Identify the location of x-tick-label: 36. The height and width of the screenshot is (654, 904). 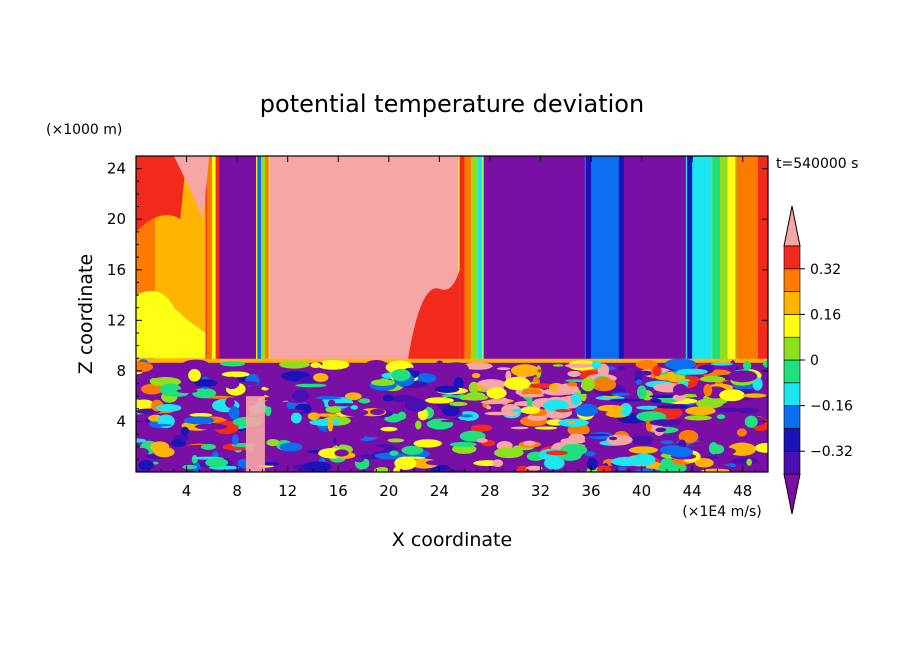
(590, 491).